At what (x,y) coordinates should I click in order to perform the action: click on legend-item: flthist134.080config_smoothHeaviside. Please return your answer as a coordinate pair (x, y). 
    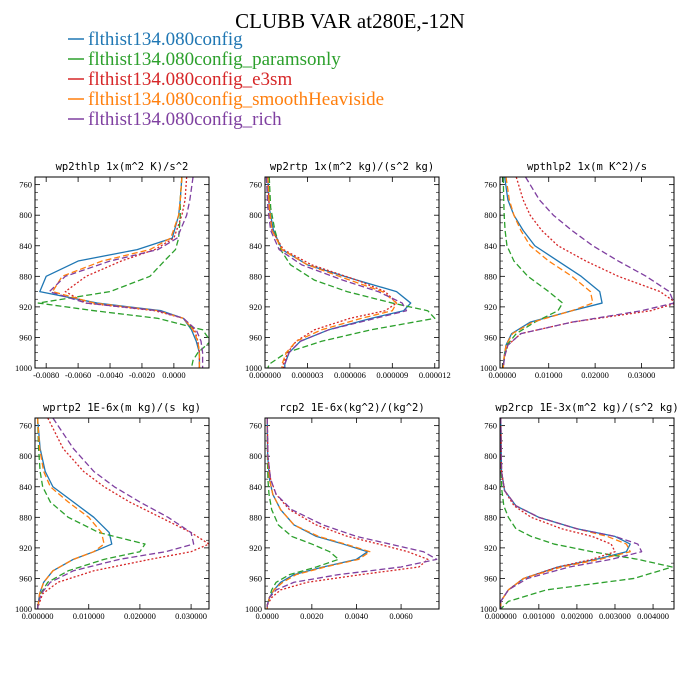
    Looking at the image, I should click on (226, 99).